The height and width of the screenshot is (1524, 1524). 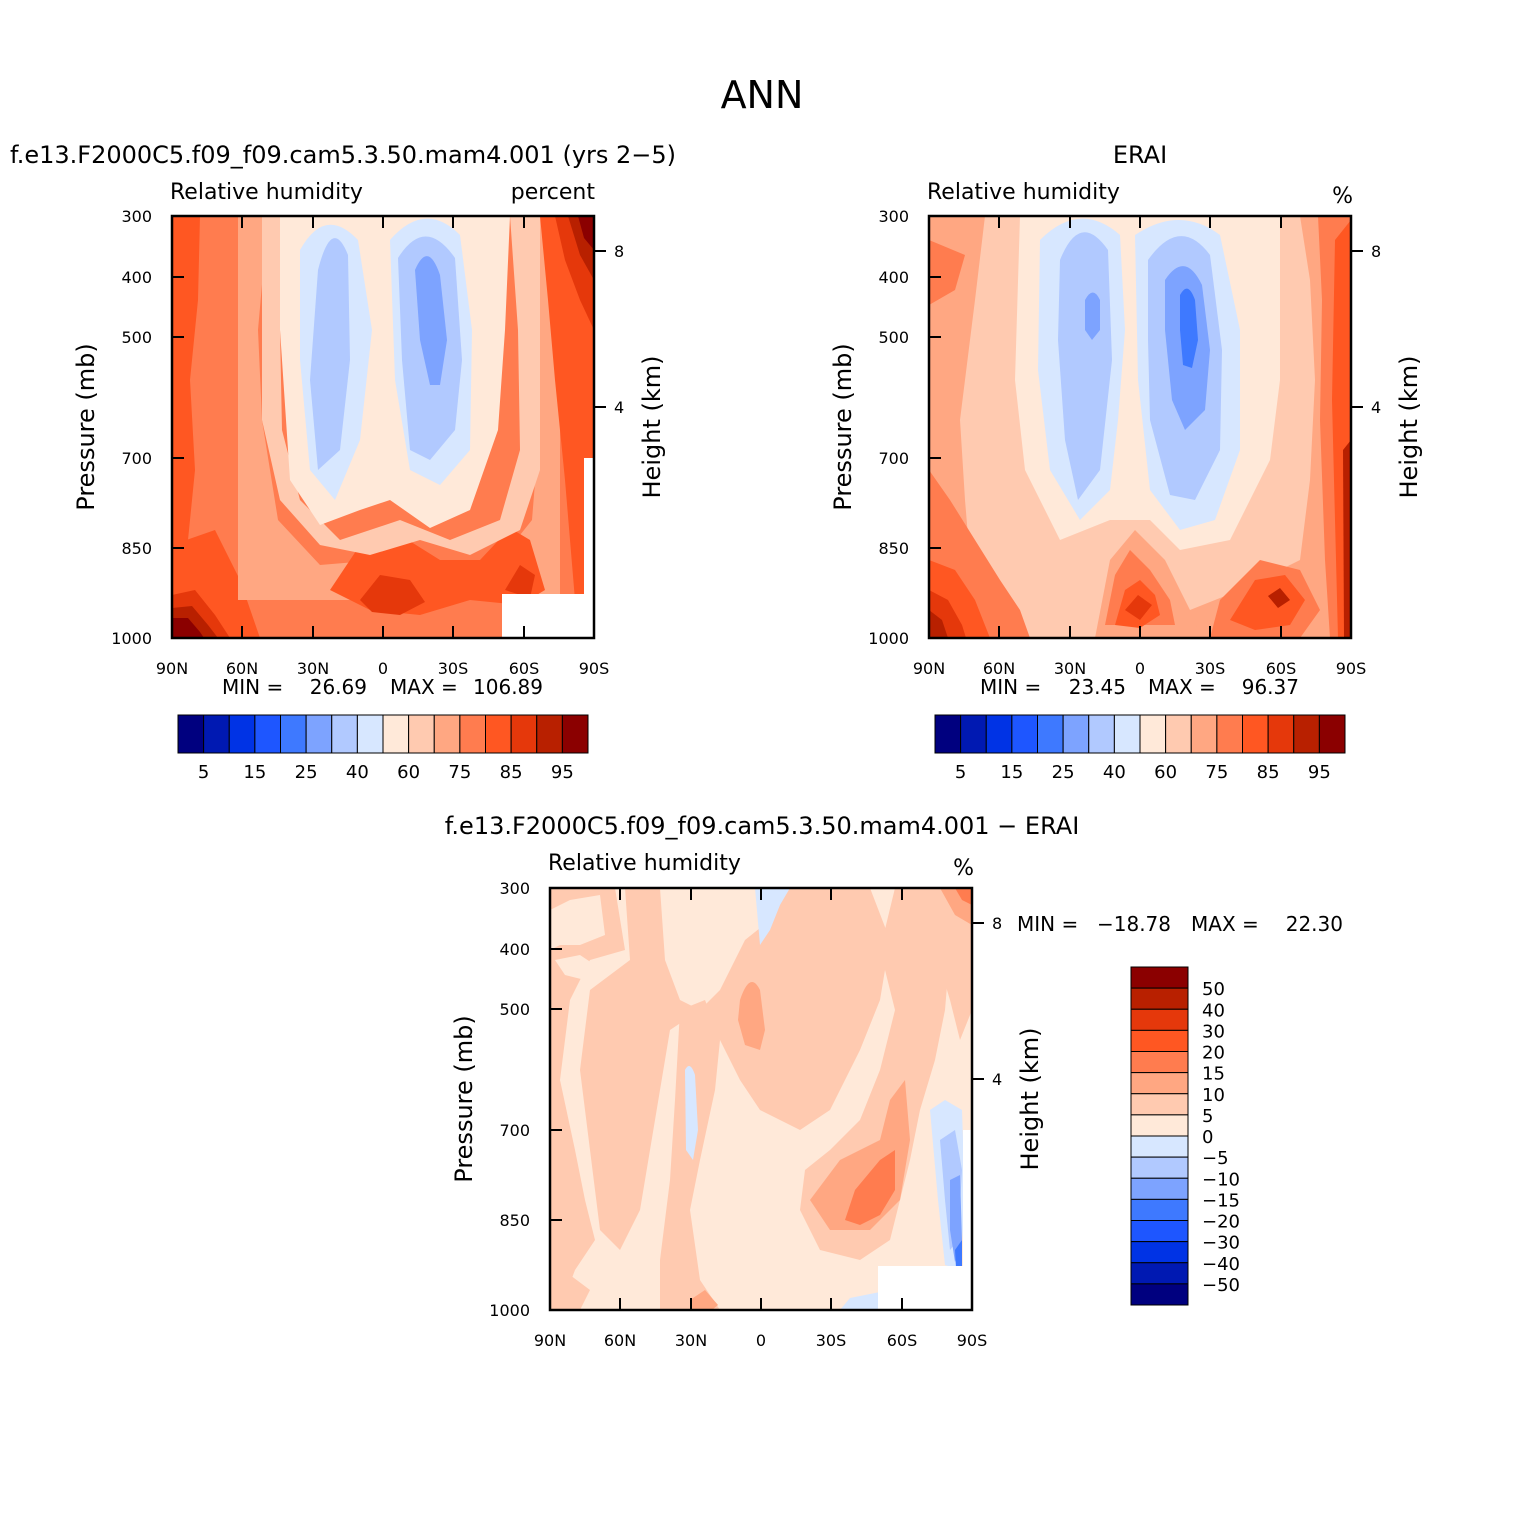 What do you see at coordinates (1207, 1137) in the screenshot?
I see `colorbar-label: 0` at bounding box center [1207, 1137].